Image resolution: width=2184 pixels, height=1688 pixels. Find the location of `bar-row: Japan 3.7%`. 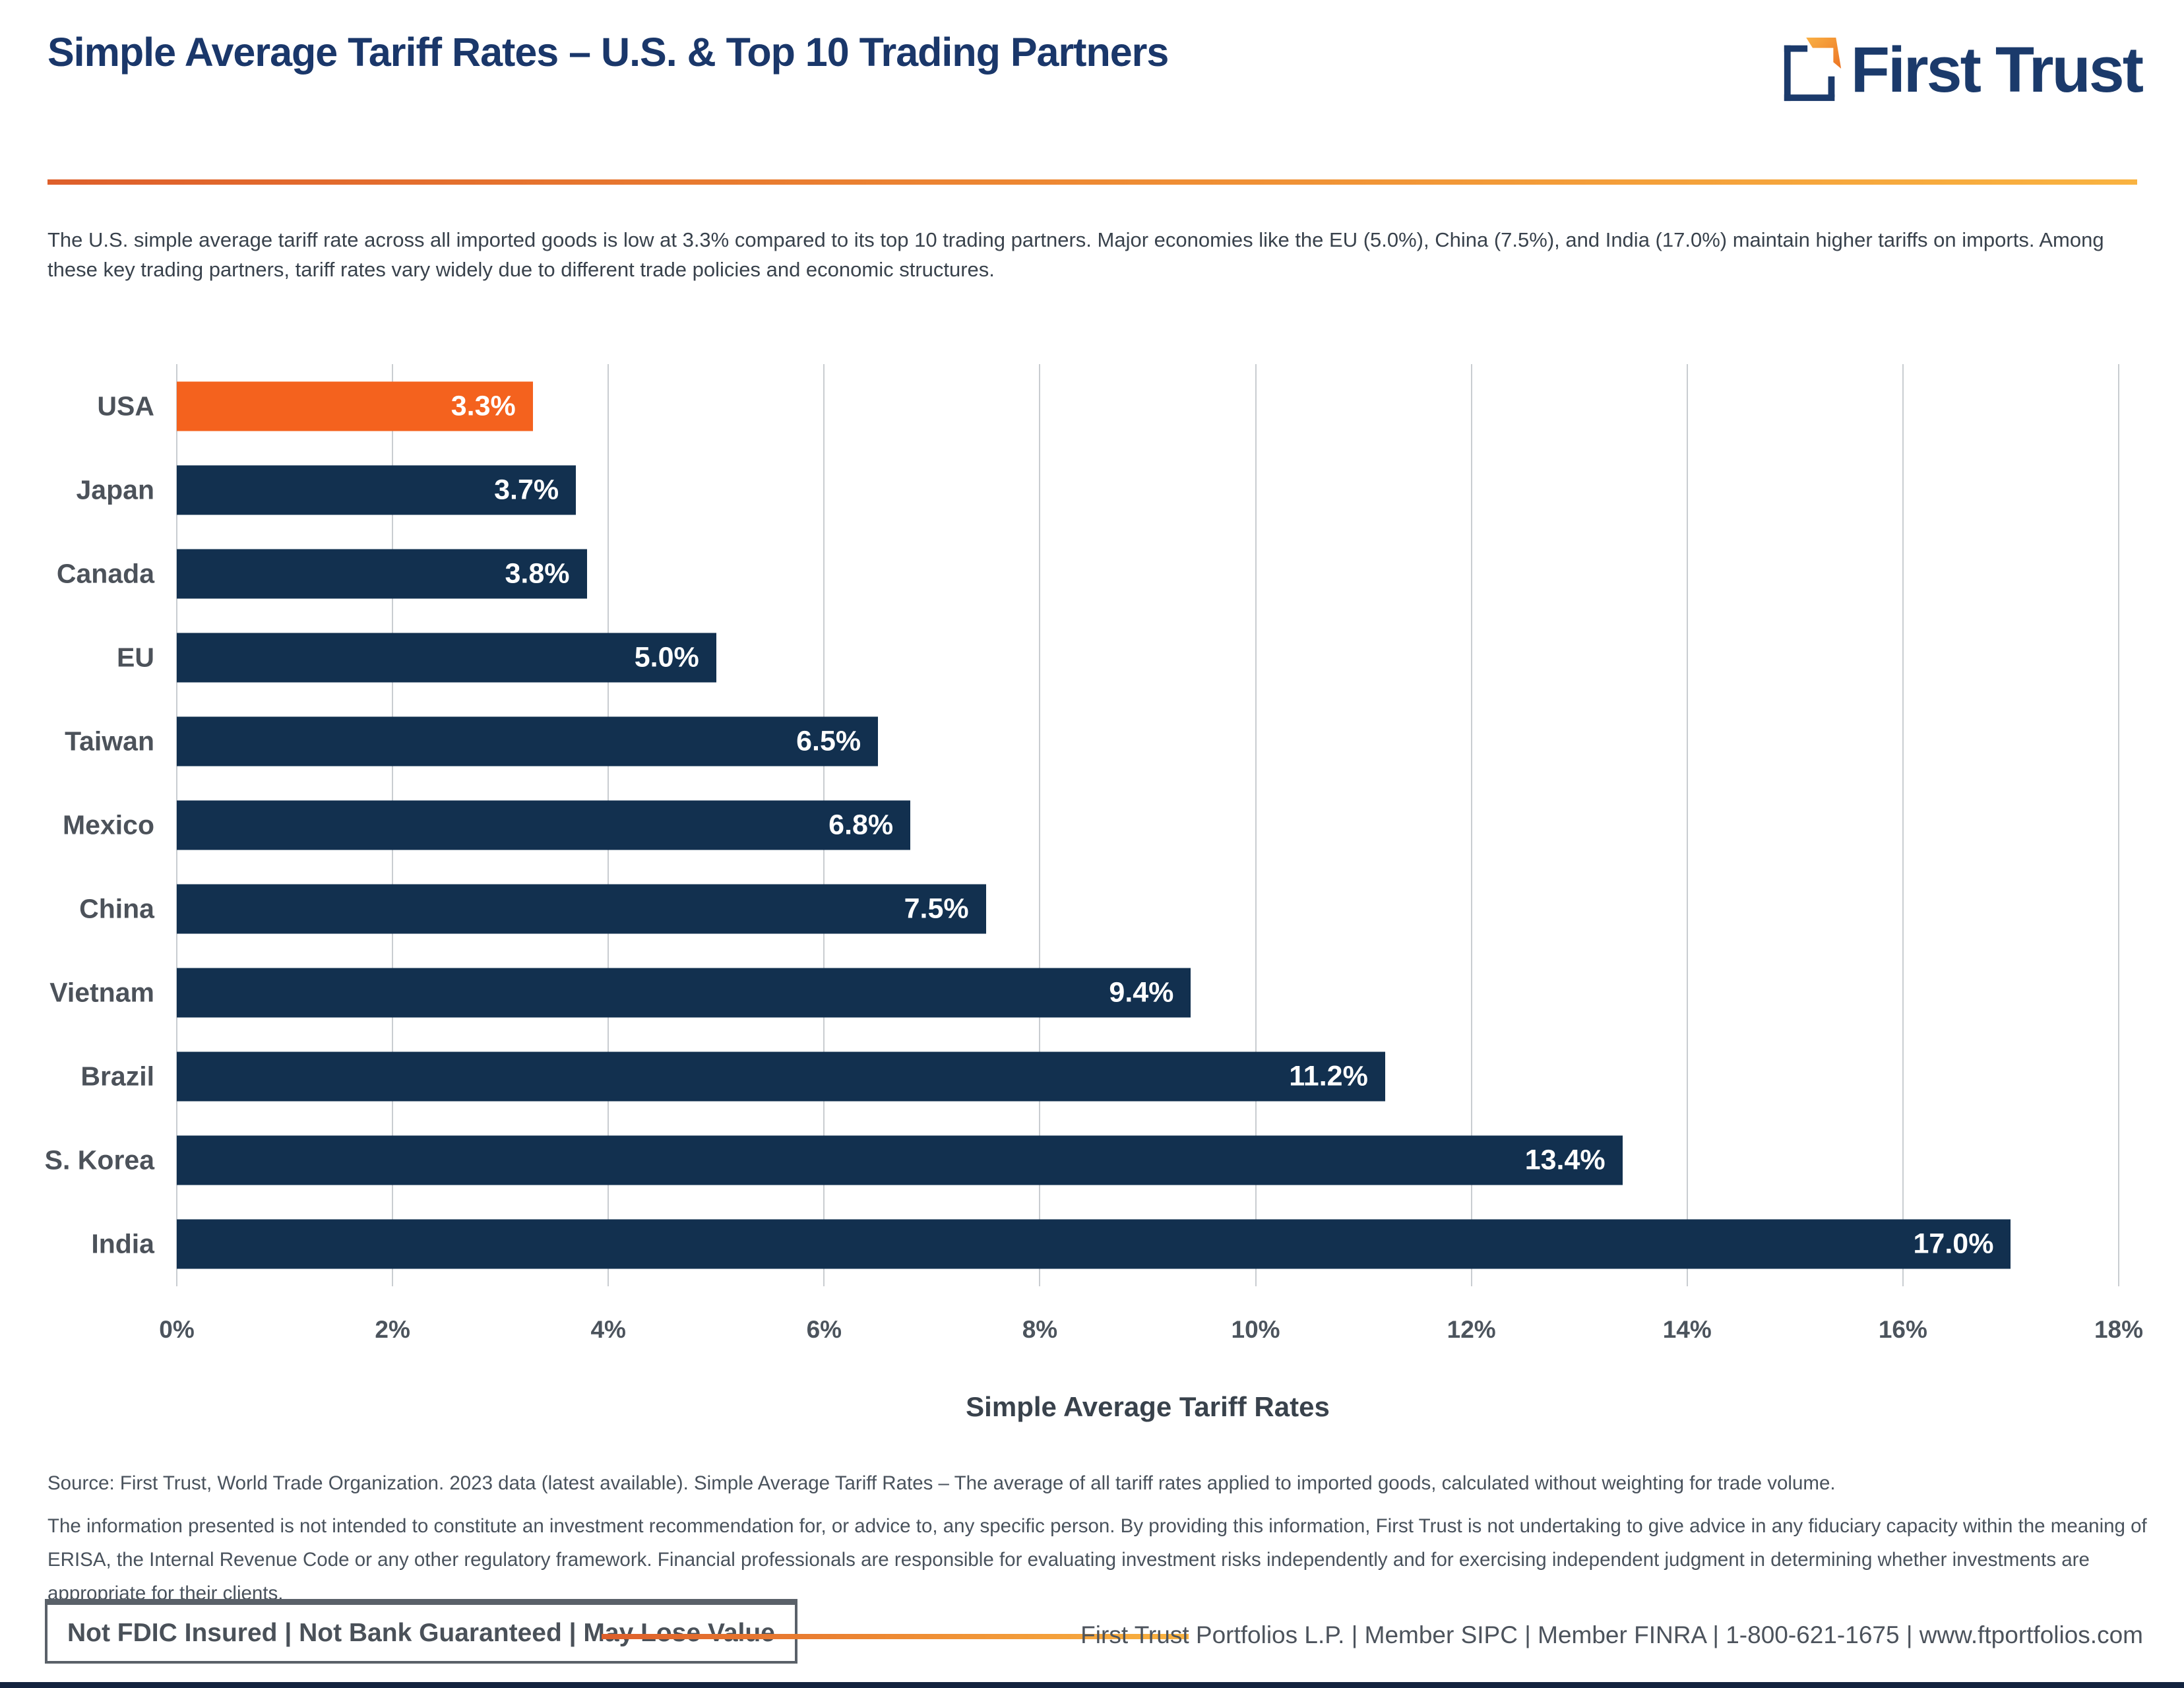

bar-row: Japan 3.7% is located at coordinates (1098, 490).